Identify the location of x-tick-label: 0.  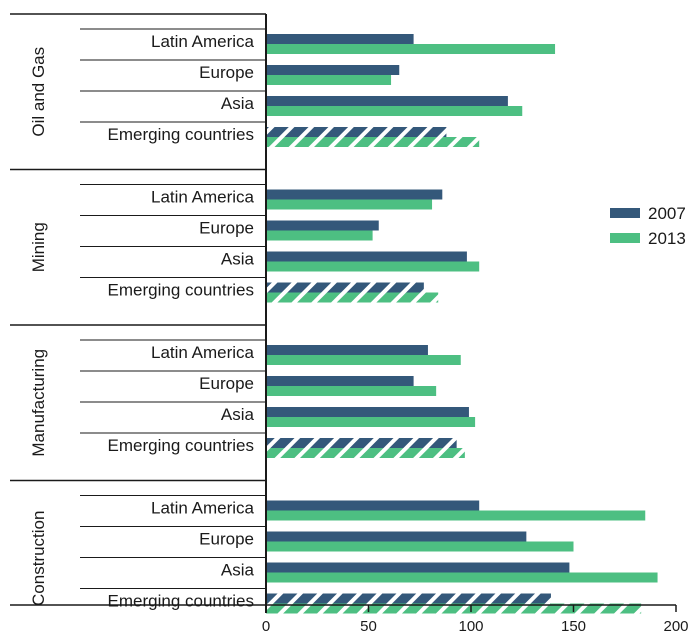
(266, 626).